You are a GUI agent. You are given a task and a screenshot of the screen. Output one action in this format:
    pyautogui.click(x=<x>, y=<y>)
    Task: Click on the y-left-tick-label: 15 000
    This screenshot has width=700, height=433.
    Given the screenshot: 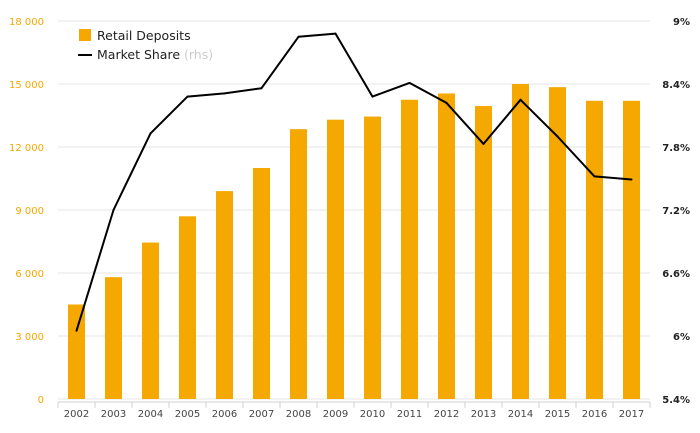 What is the action you would take?
    pyautogui.click(x=26, y=85)
    